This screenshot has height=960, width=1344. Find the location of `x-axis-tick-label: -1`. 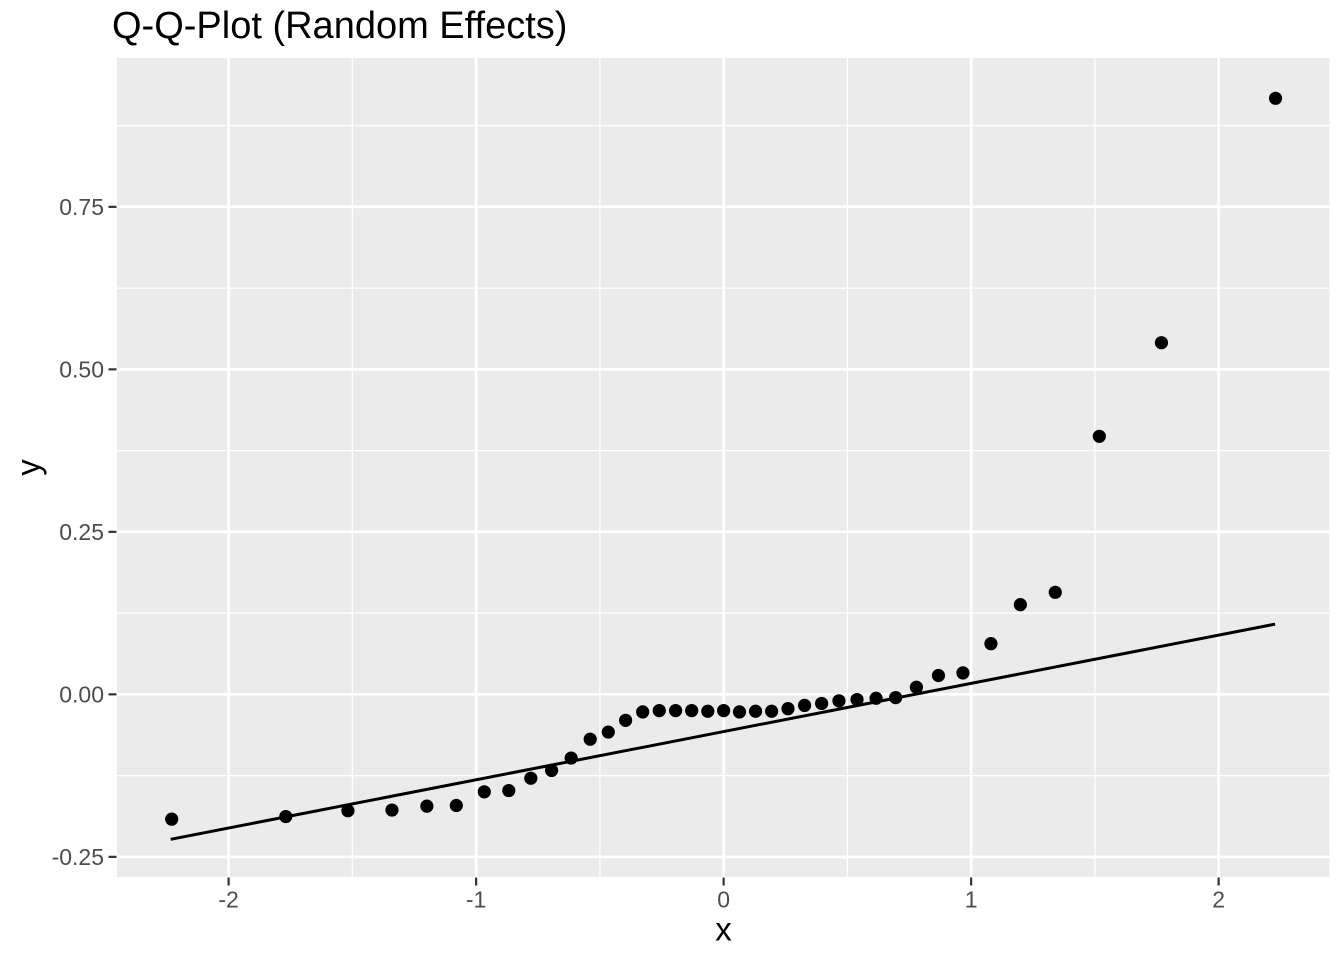

x-axis-tick-label: -1 is located at coordinates (476, 900).